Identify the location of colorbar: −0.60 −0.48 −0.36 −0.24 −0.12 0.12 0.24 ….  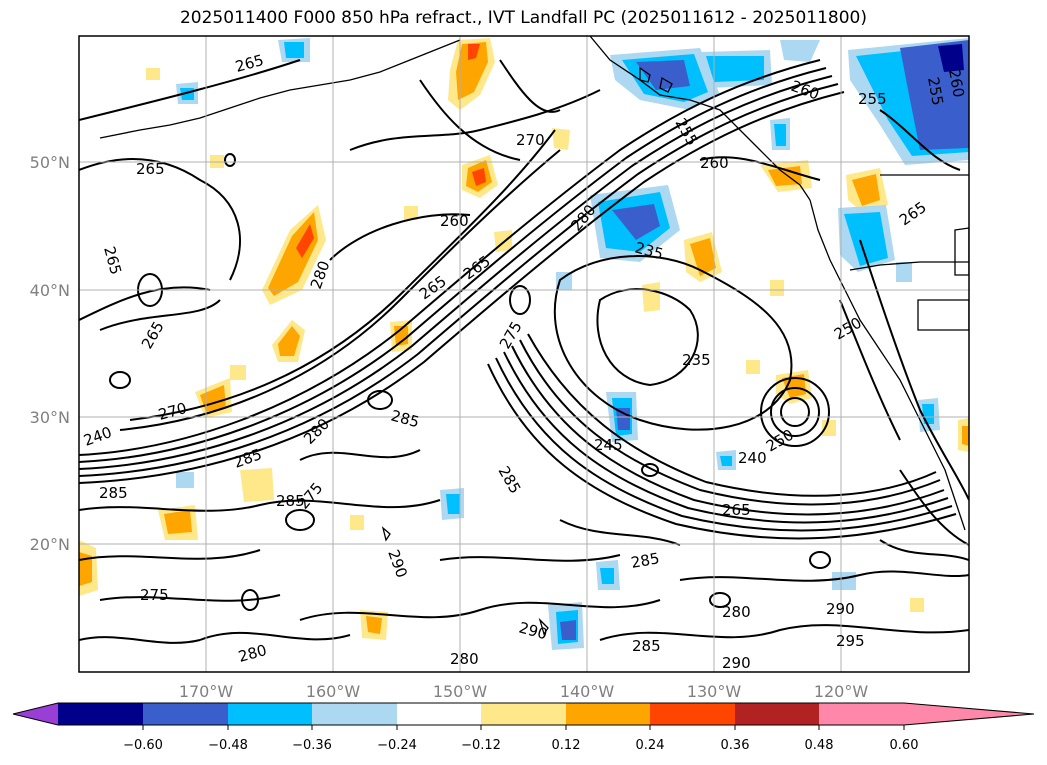
(523, 727).